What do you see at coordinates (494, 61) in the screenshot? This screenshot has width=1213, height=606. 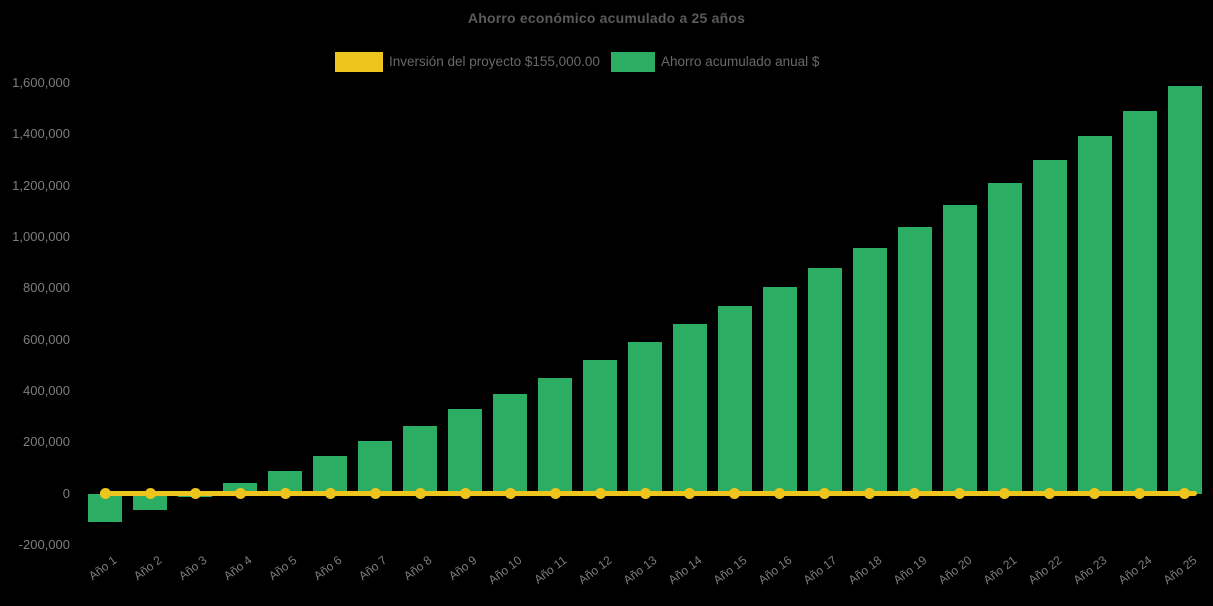 I see `legend-label-investment: Inversión del proyecto $155,000.00` at bounding box center [494, 61].